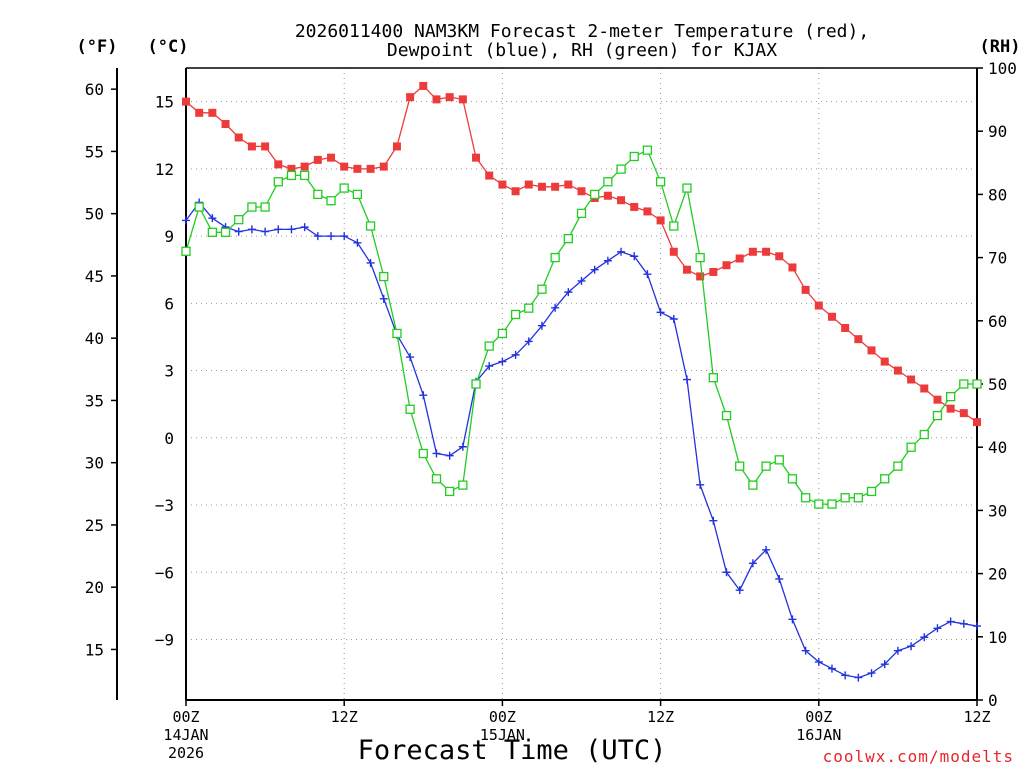 This screenshot has width=1024, height=768. What do you see at coordinates (582, 50) in the screenshot?
I see `chart-title-line-2: Dewpoint (blue), RH (green) for KJAX` at bounding box center [582, 50].